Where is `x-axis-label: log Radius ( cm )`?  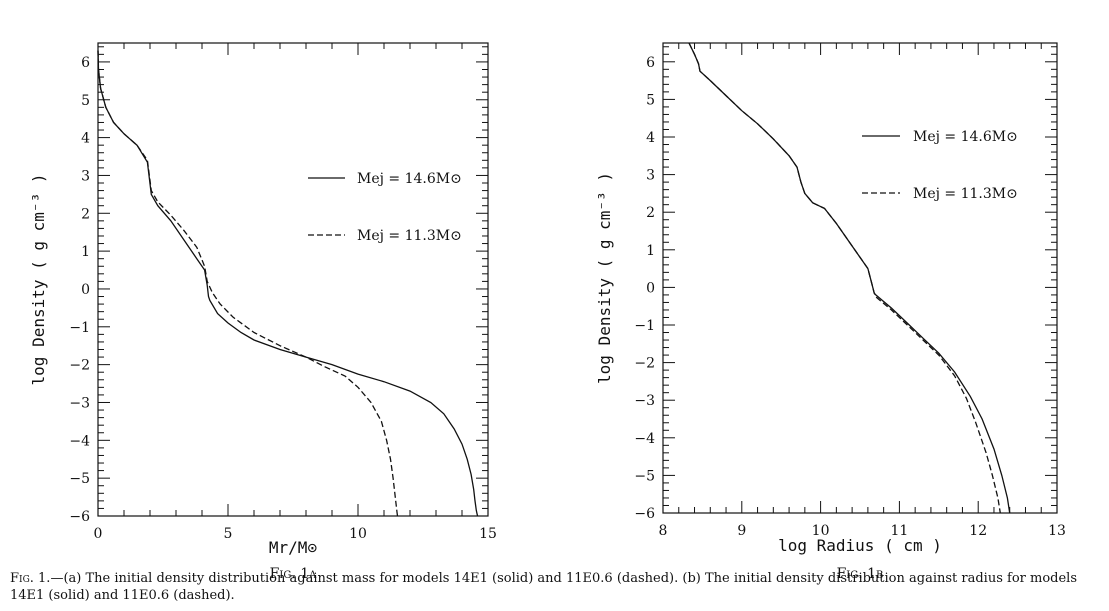 x-axis-label: log Radius ( cm ) is located at coordinates (860, 545).